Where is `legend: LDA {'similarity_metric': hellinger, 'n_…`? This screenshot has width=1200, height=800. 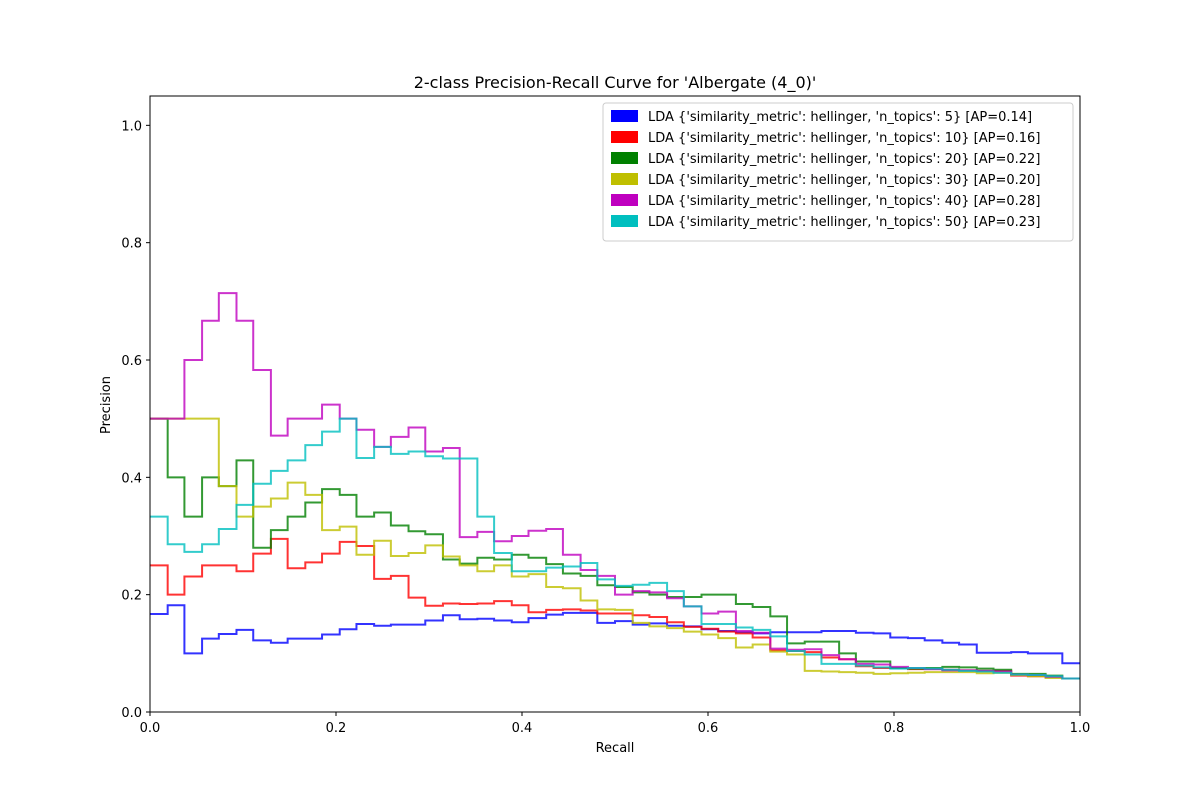 legend: LDA {'similarity_metric': hellinger, 'n_… is located at coordinates (838, 172).